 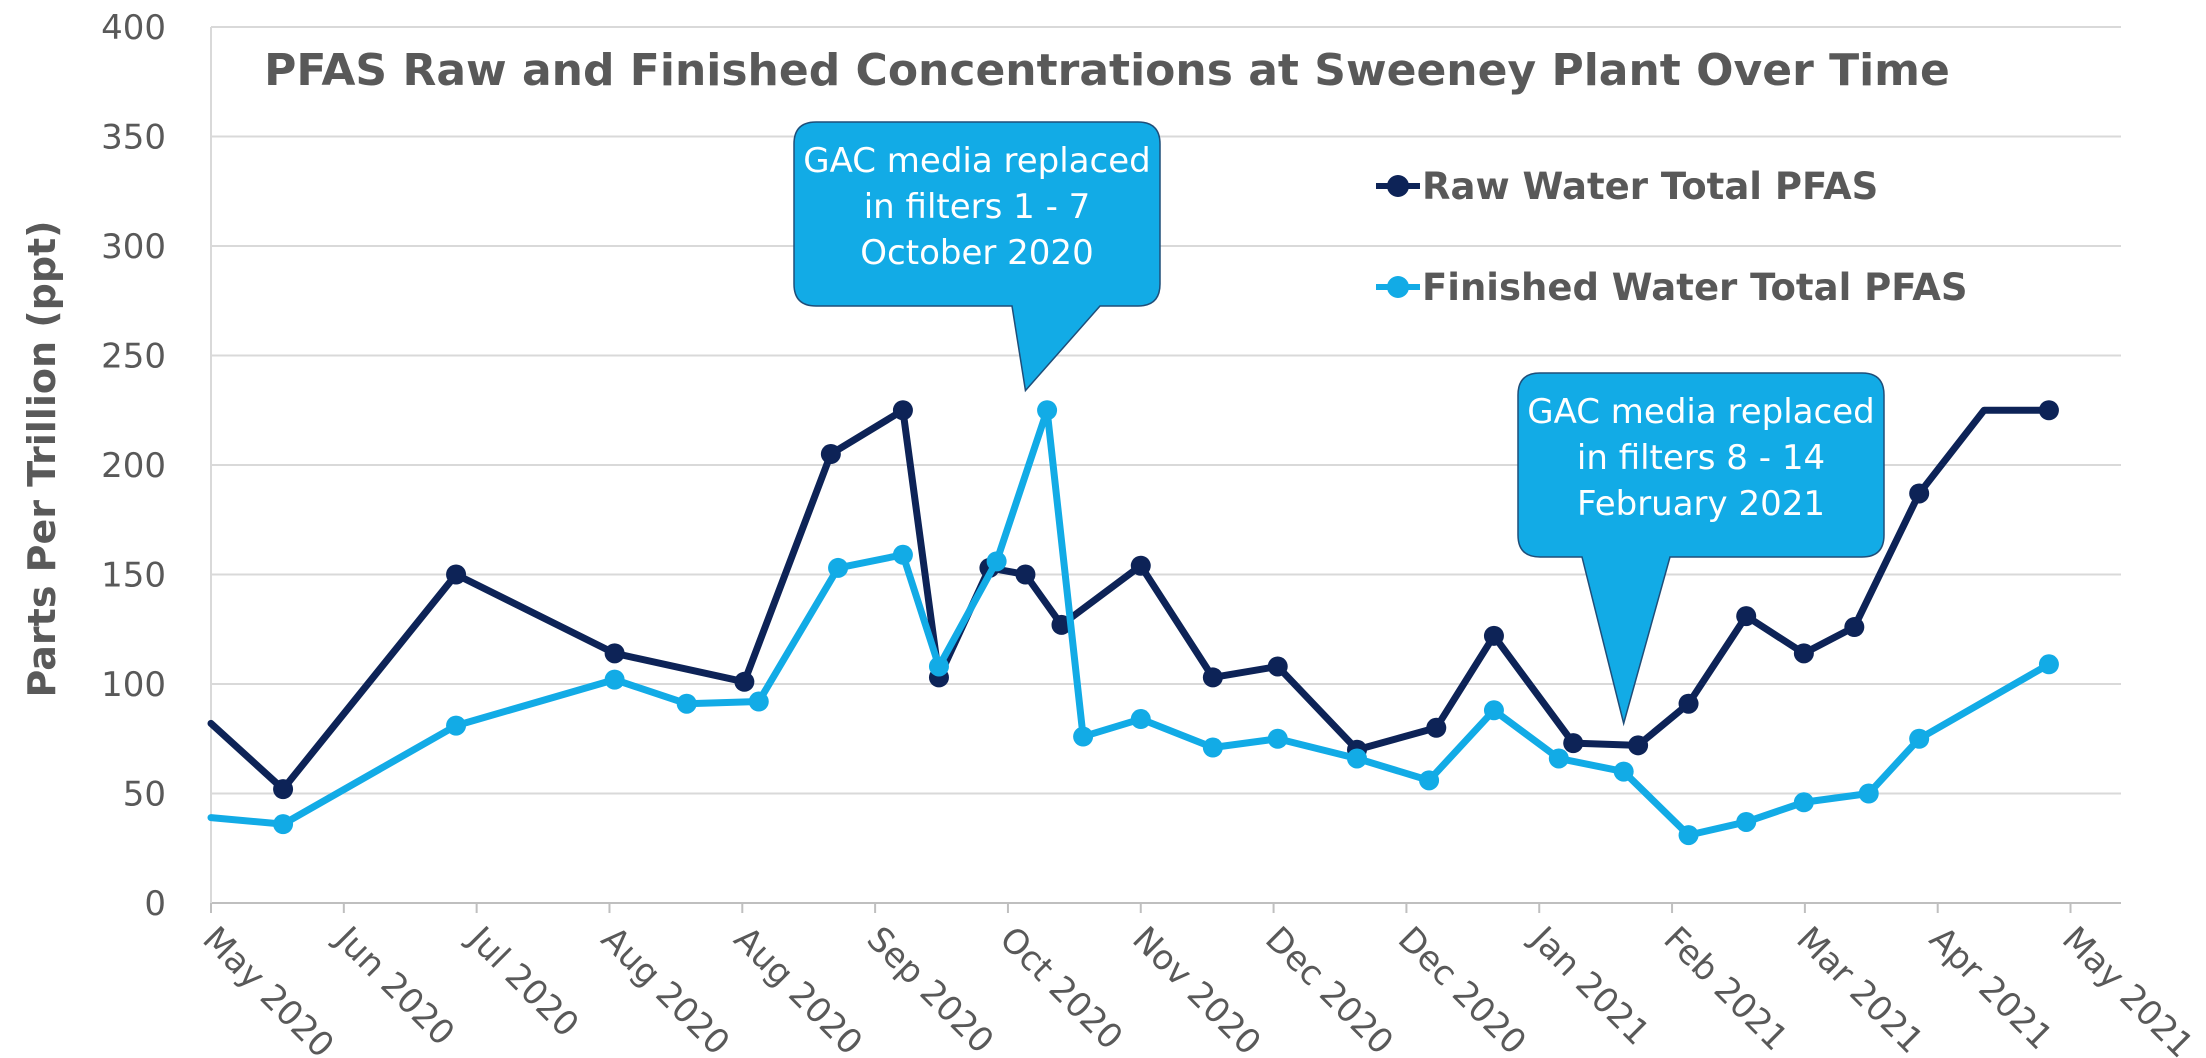 What do you see at coordinates (1990, 988) in the screenshot?
I see `x-tick-label: Apr 2021` at bounding box center [1990, 988].